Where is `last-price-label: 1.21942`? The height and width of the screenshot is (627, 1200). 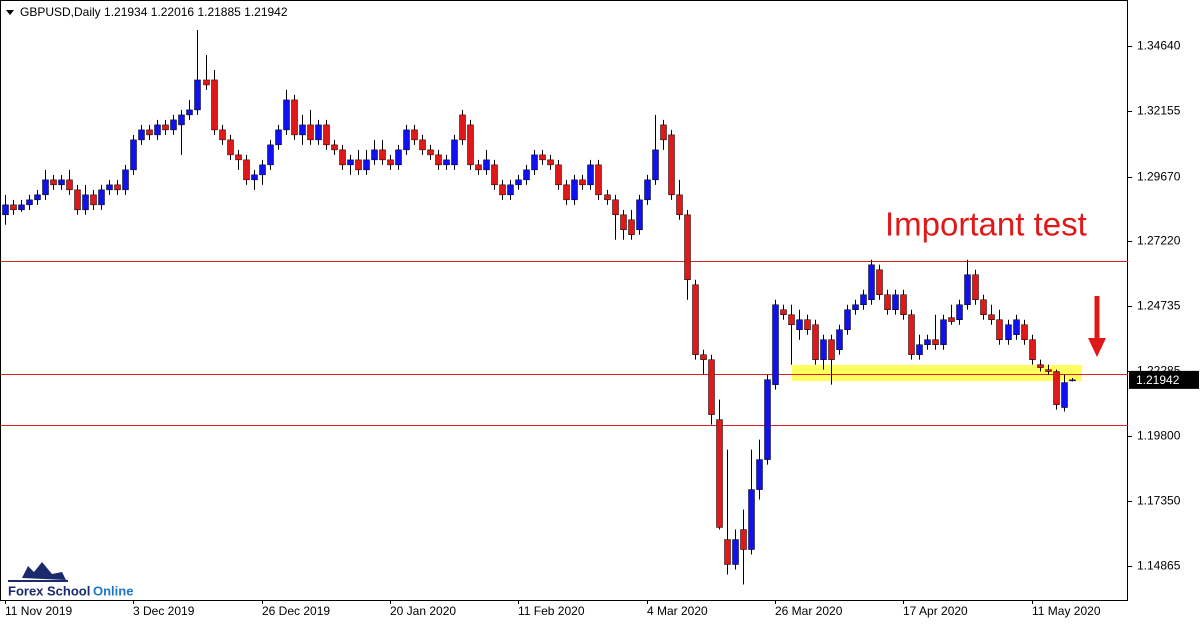
last-price-label: 1.21942 is located at coordinates (1158, 380).